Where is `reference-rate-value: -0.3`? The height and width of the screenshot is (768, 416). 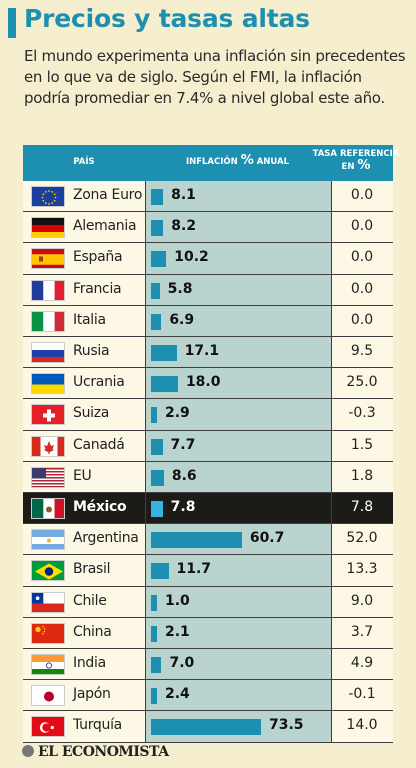 reference-rate-value: -0.3 is located at coordinates (362, 413).